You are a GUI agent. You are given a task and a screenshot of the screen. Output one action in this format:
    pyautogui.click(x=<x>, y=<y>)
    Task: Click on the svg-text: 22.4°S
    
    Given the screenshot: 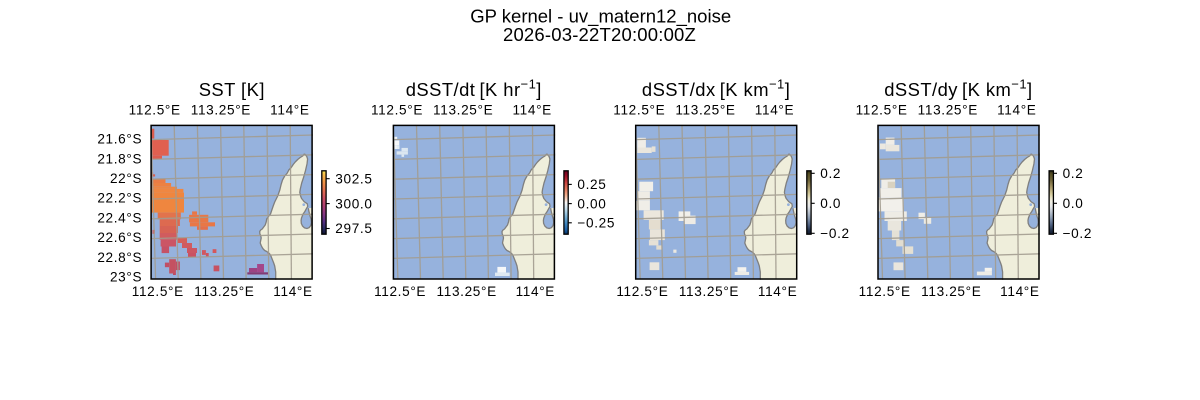 What is the action you would take?
    pyautogui.click(x=119, y=217)
    